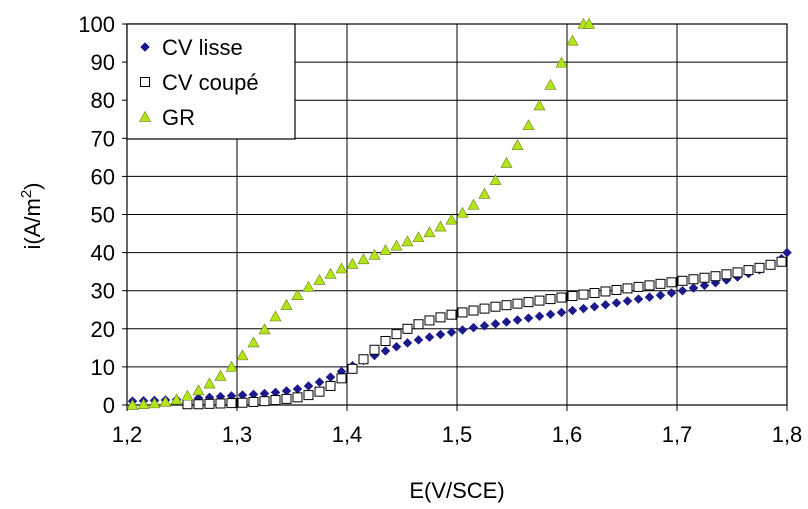 The width and height of the screenshot is (808, 509). I want to click on legend-label: CV lisse, so click(202, 47).